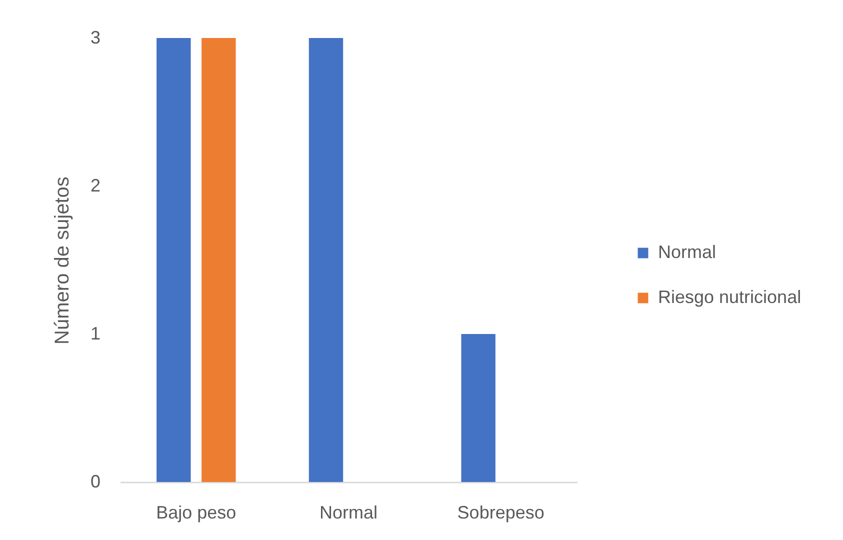 The height and width of the screenshot is (540, 843). What do you see at coordinates (348, 512) in the screenshot?
I see `x-tick-label: Normal` at bounding box center [348, 512].